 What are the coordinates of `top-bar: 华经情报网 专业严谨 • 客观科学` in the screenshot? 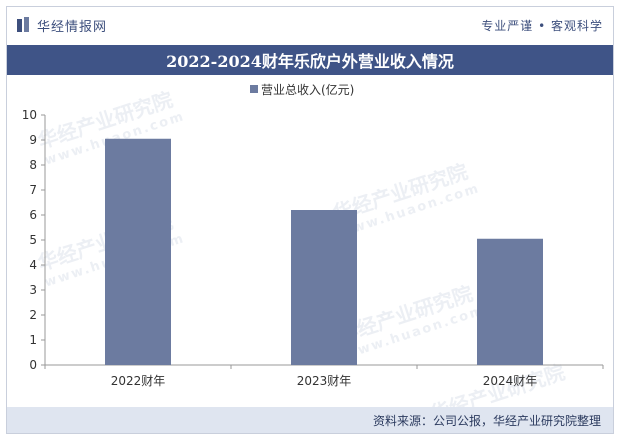 It's located at (310, 24).